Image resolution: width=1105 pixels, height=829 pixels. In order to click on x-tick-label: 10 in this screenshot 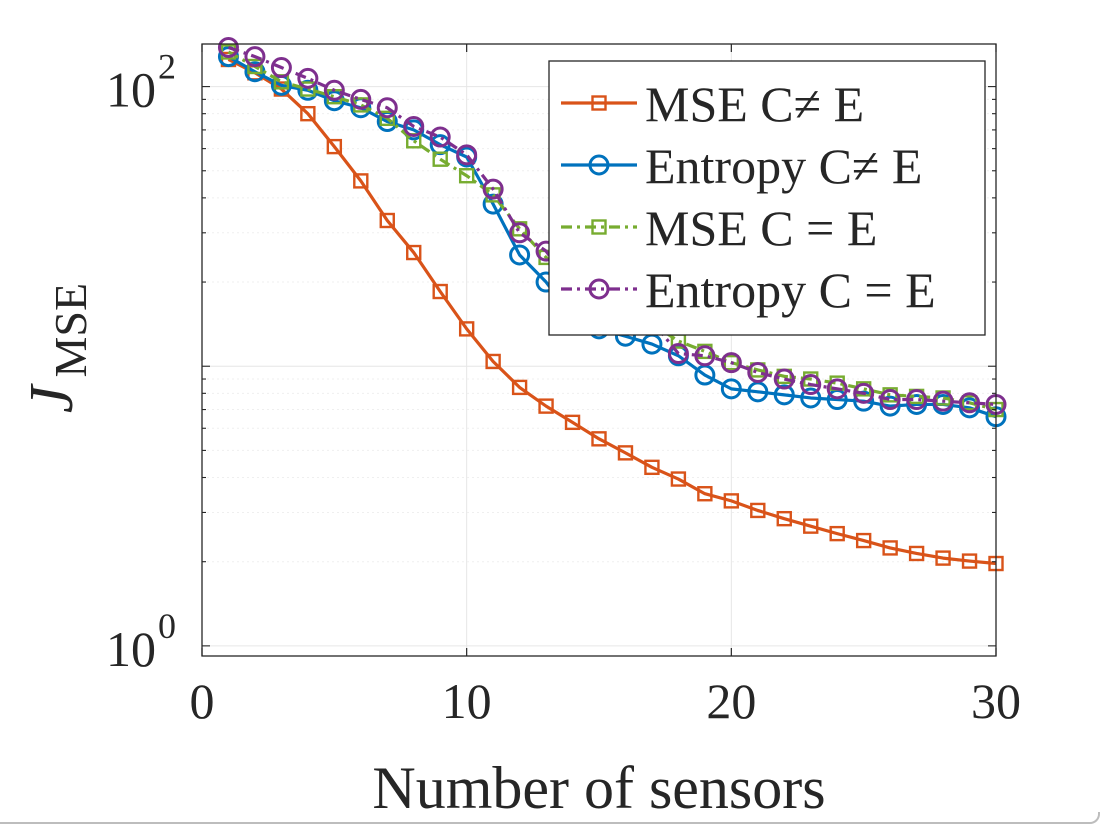, I will do `click(467, 701)`.